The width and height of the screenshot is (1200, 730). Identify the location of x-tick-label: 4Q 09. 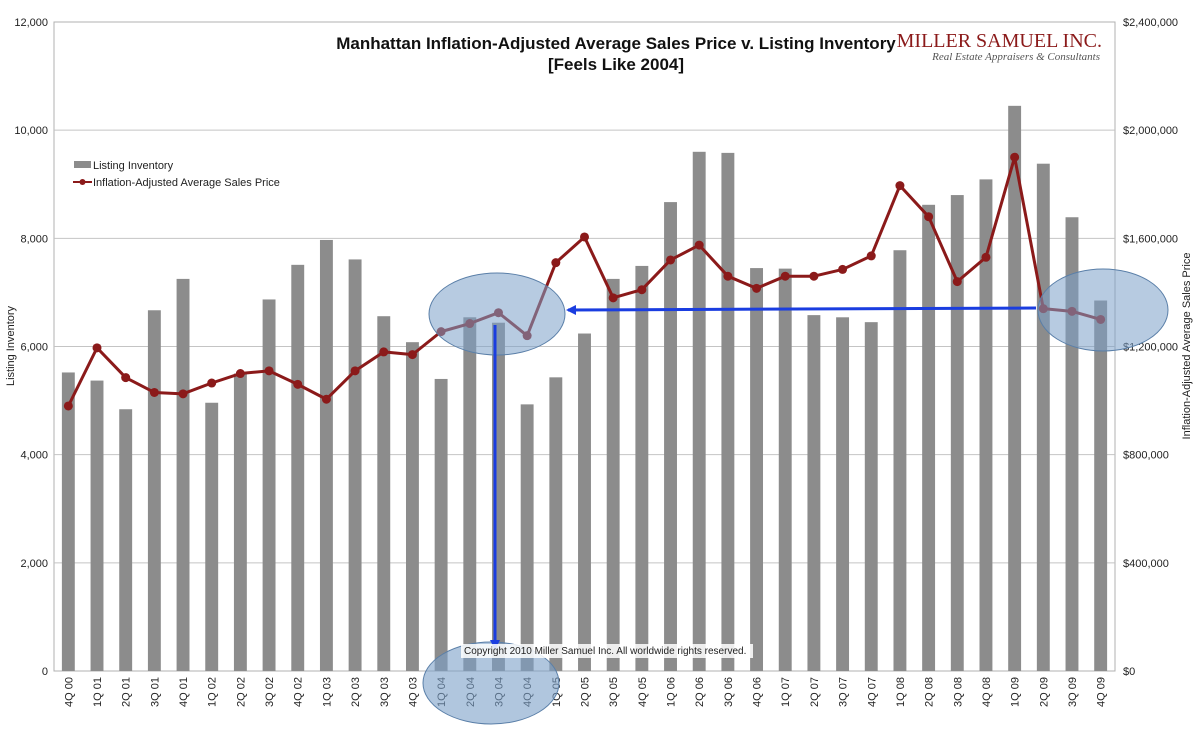
(1102, 692).